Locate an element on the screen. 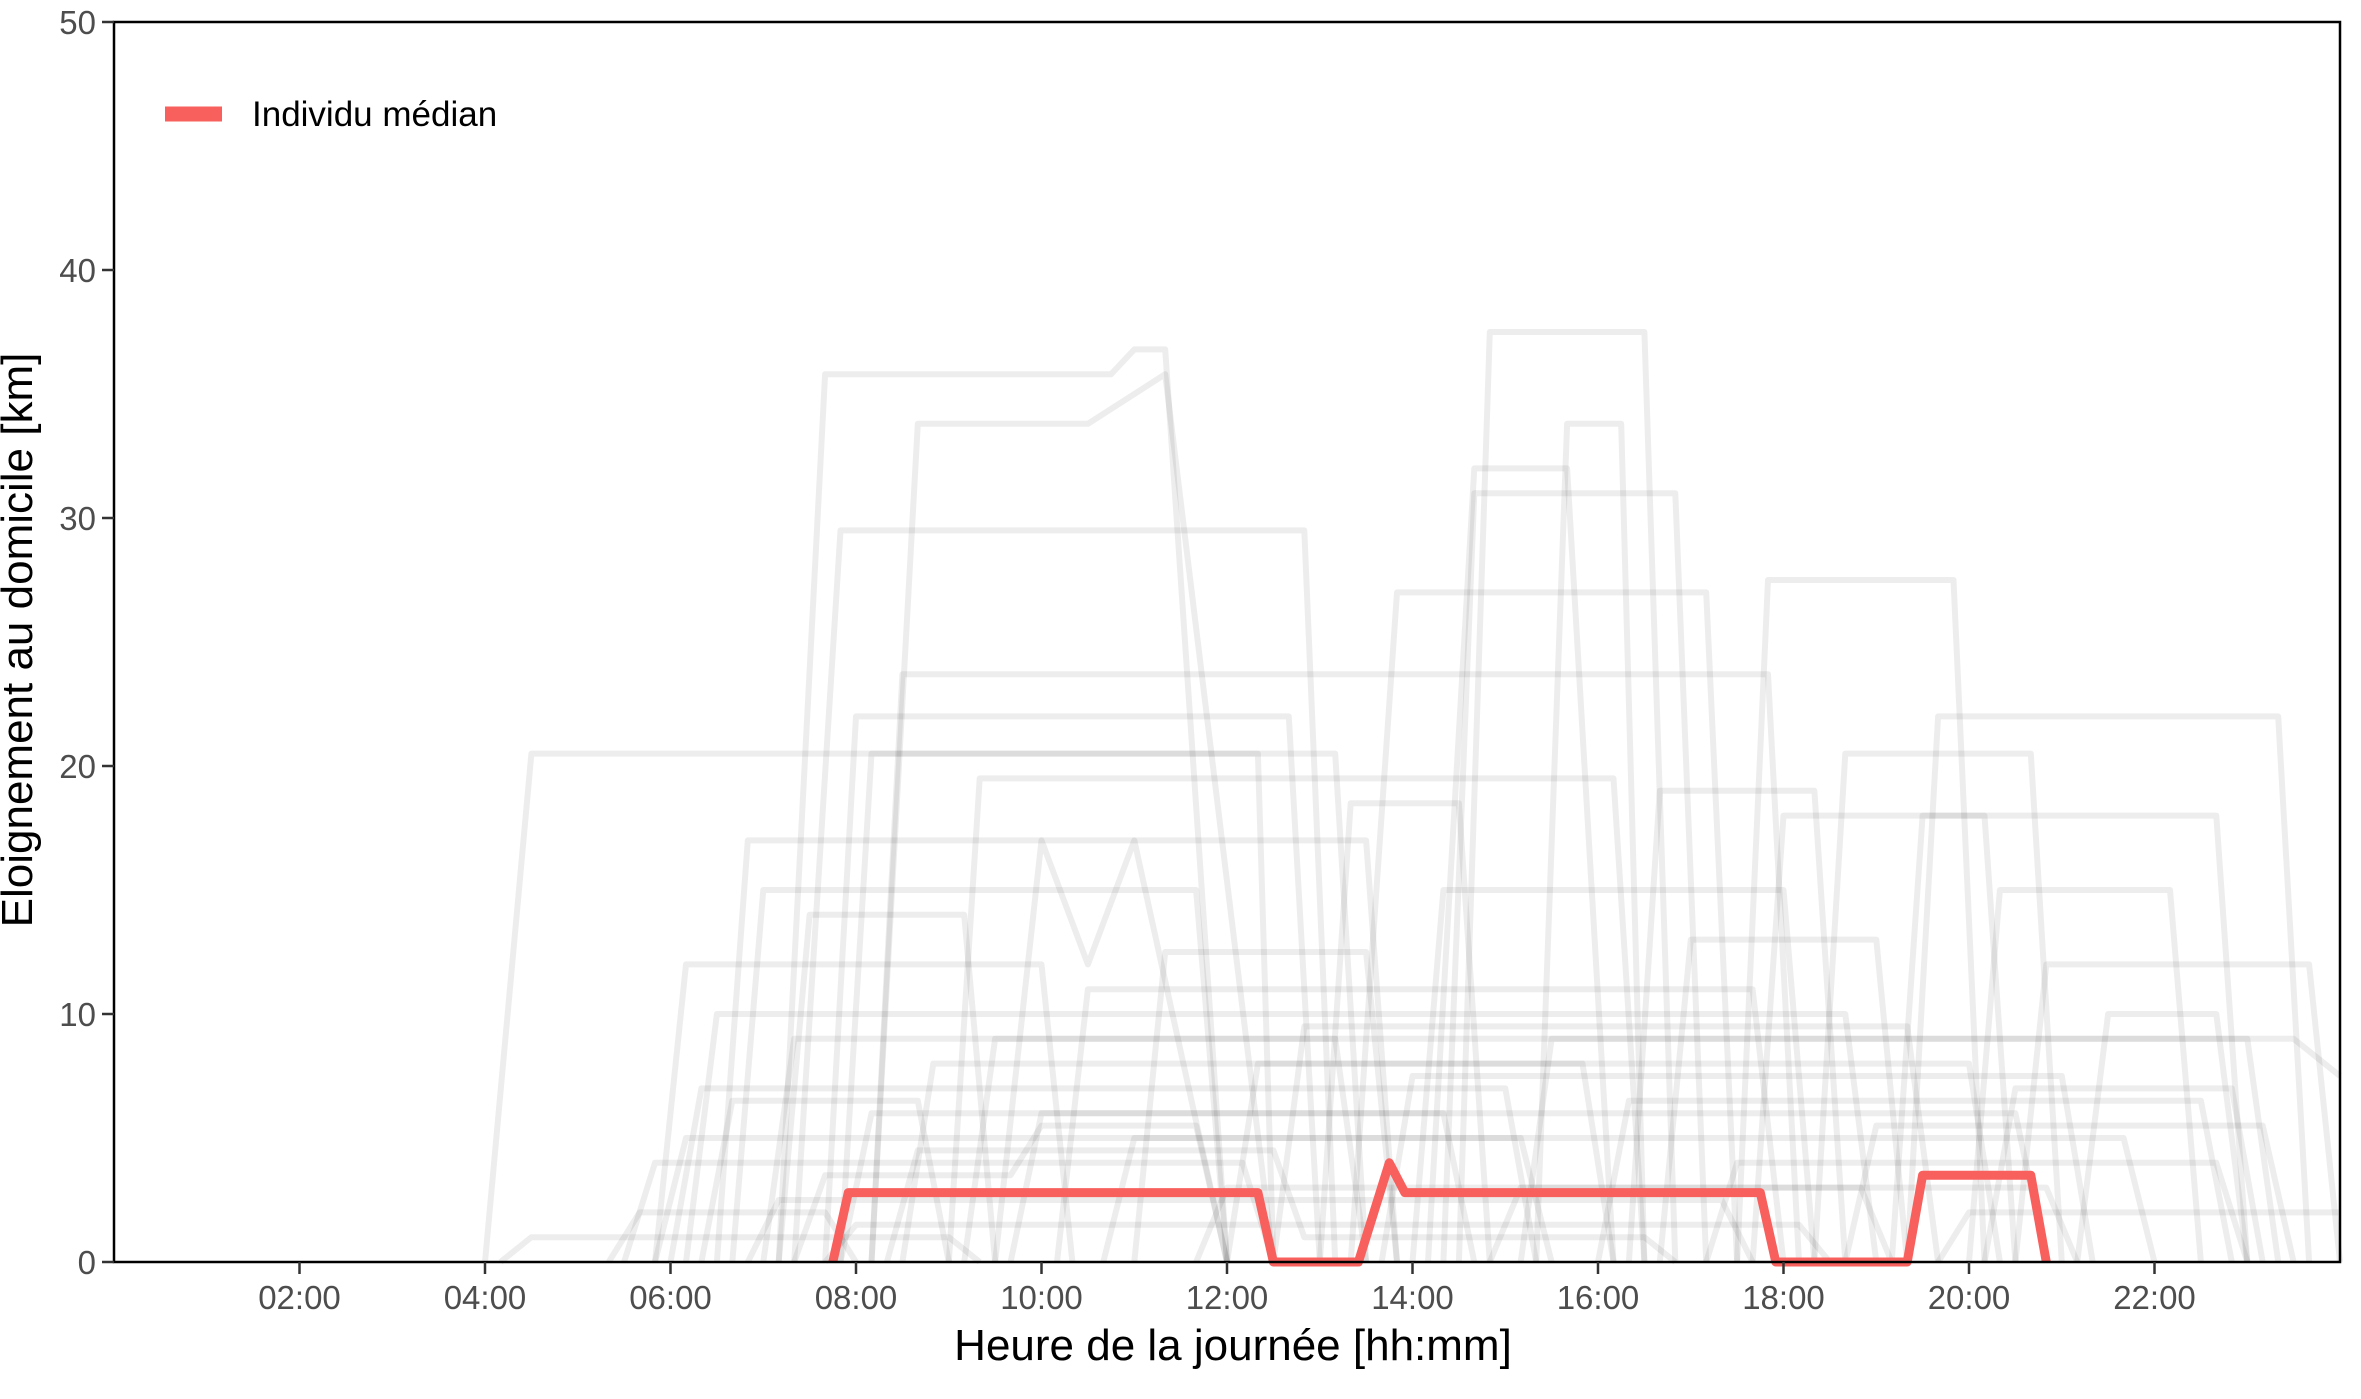  y-tick-label-2: 20 is located at coordinates (77, 766).